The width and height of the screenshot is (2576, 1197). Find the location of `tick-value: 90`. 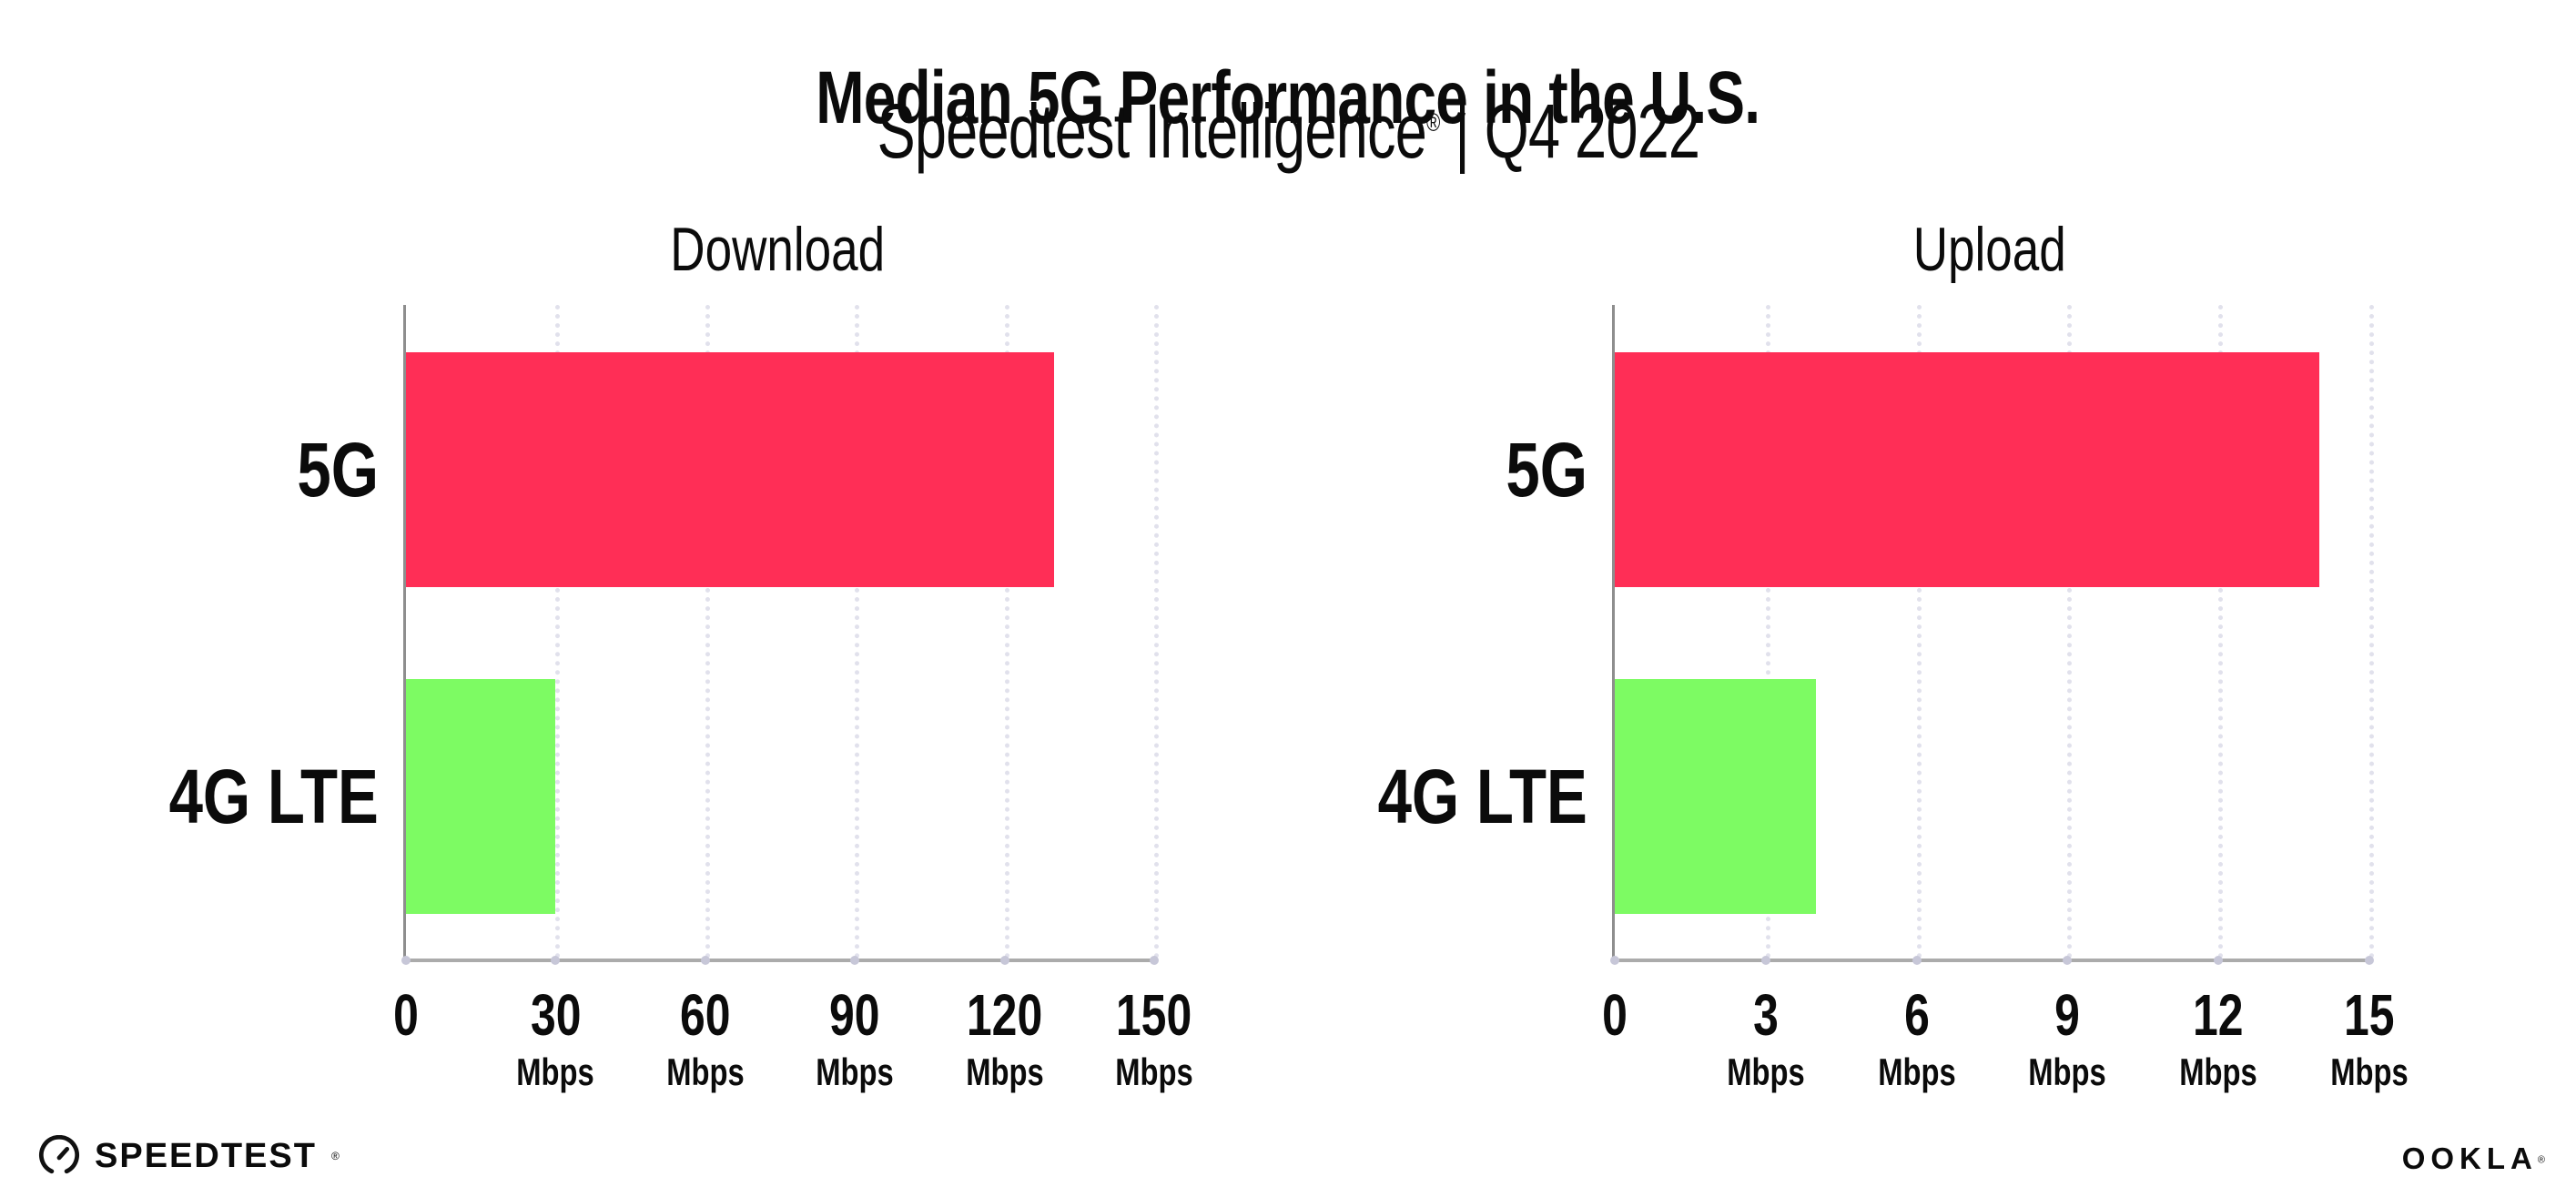

tick-value: 90 is located at coordinates (854, 1015).